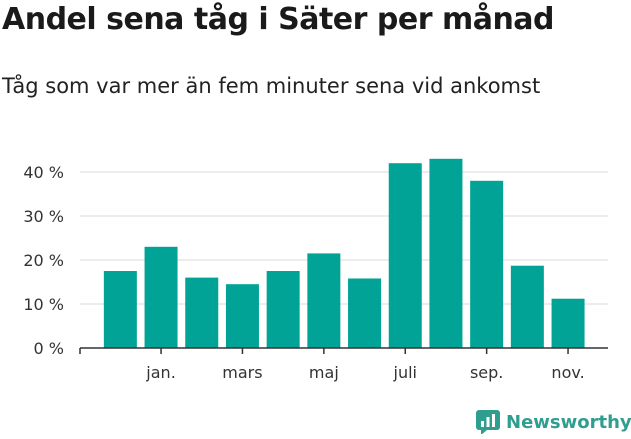  What do you see at coordinates (365, 313) in the screenshot?
I see `bar-juni` at bounding box center [365, 313].